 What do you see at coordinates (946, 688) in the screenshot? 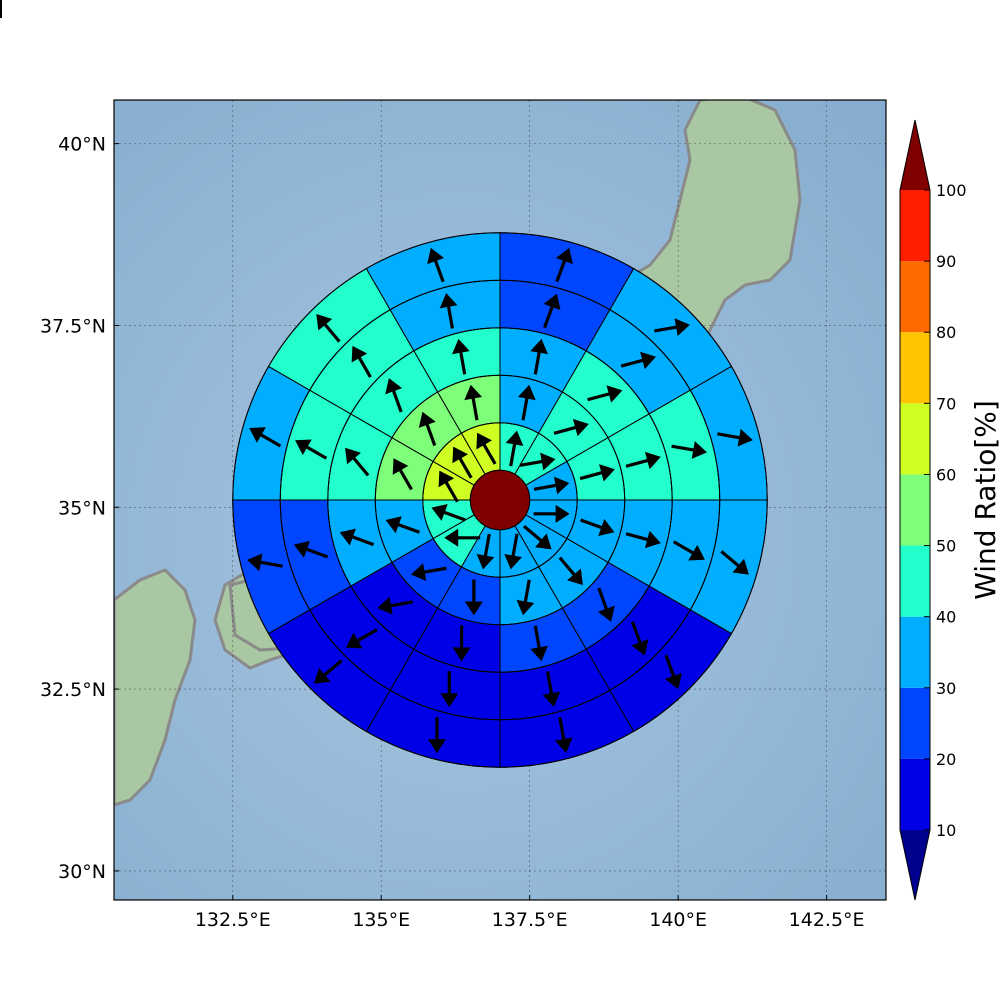
I see `colorbar-tick-label: 30` at bounding box center [946, 688].